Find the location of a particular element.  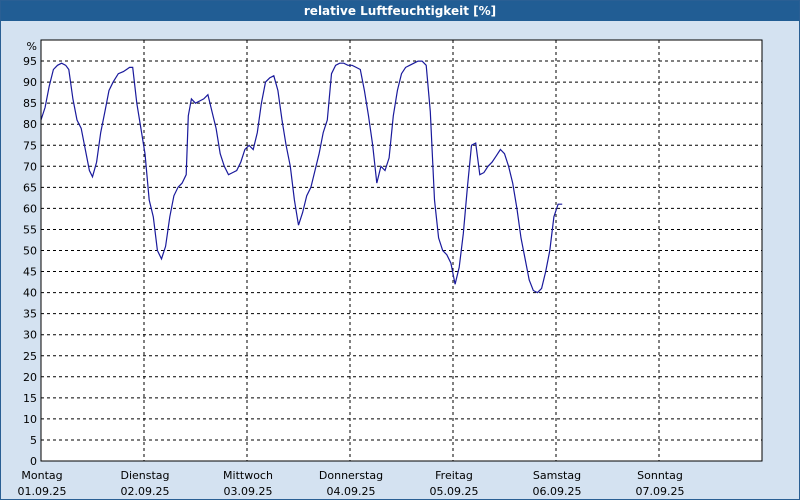

y-tick-label: 45 is located at coordinates (30, 272).